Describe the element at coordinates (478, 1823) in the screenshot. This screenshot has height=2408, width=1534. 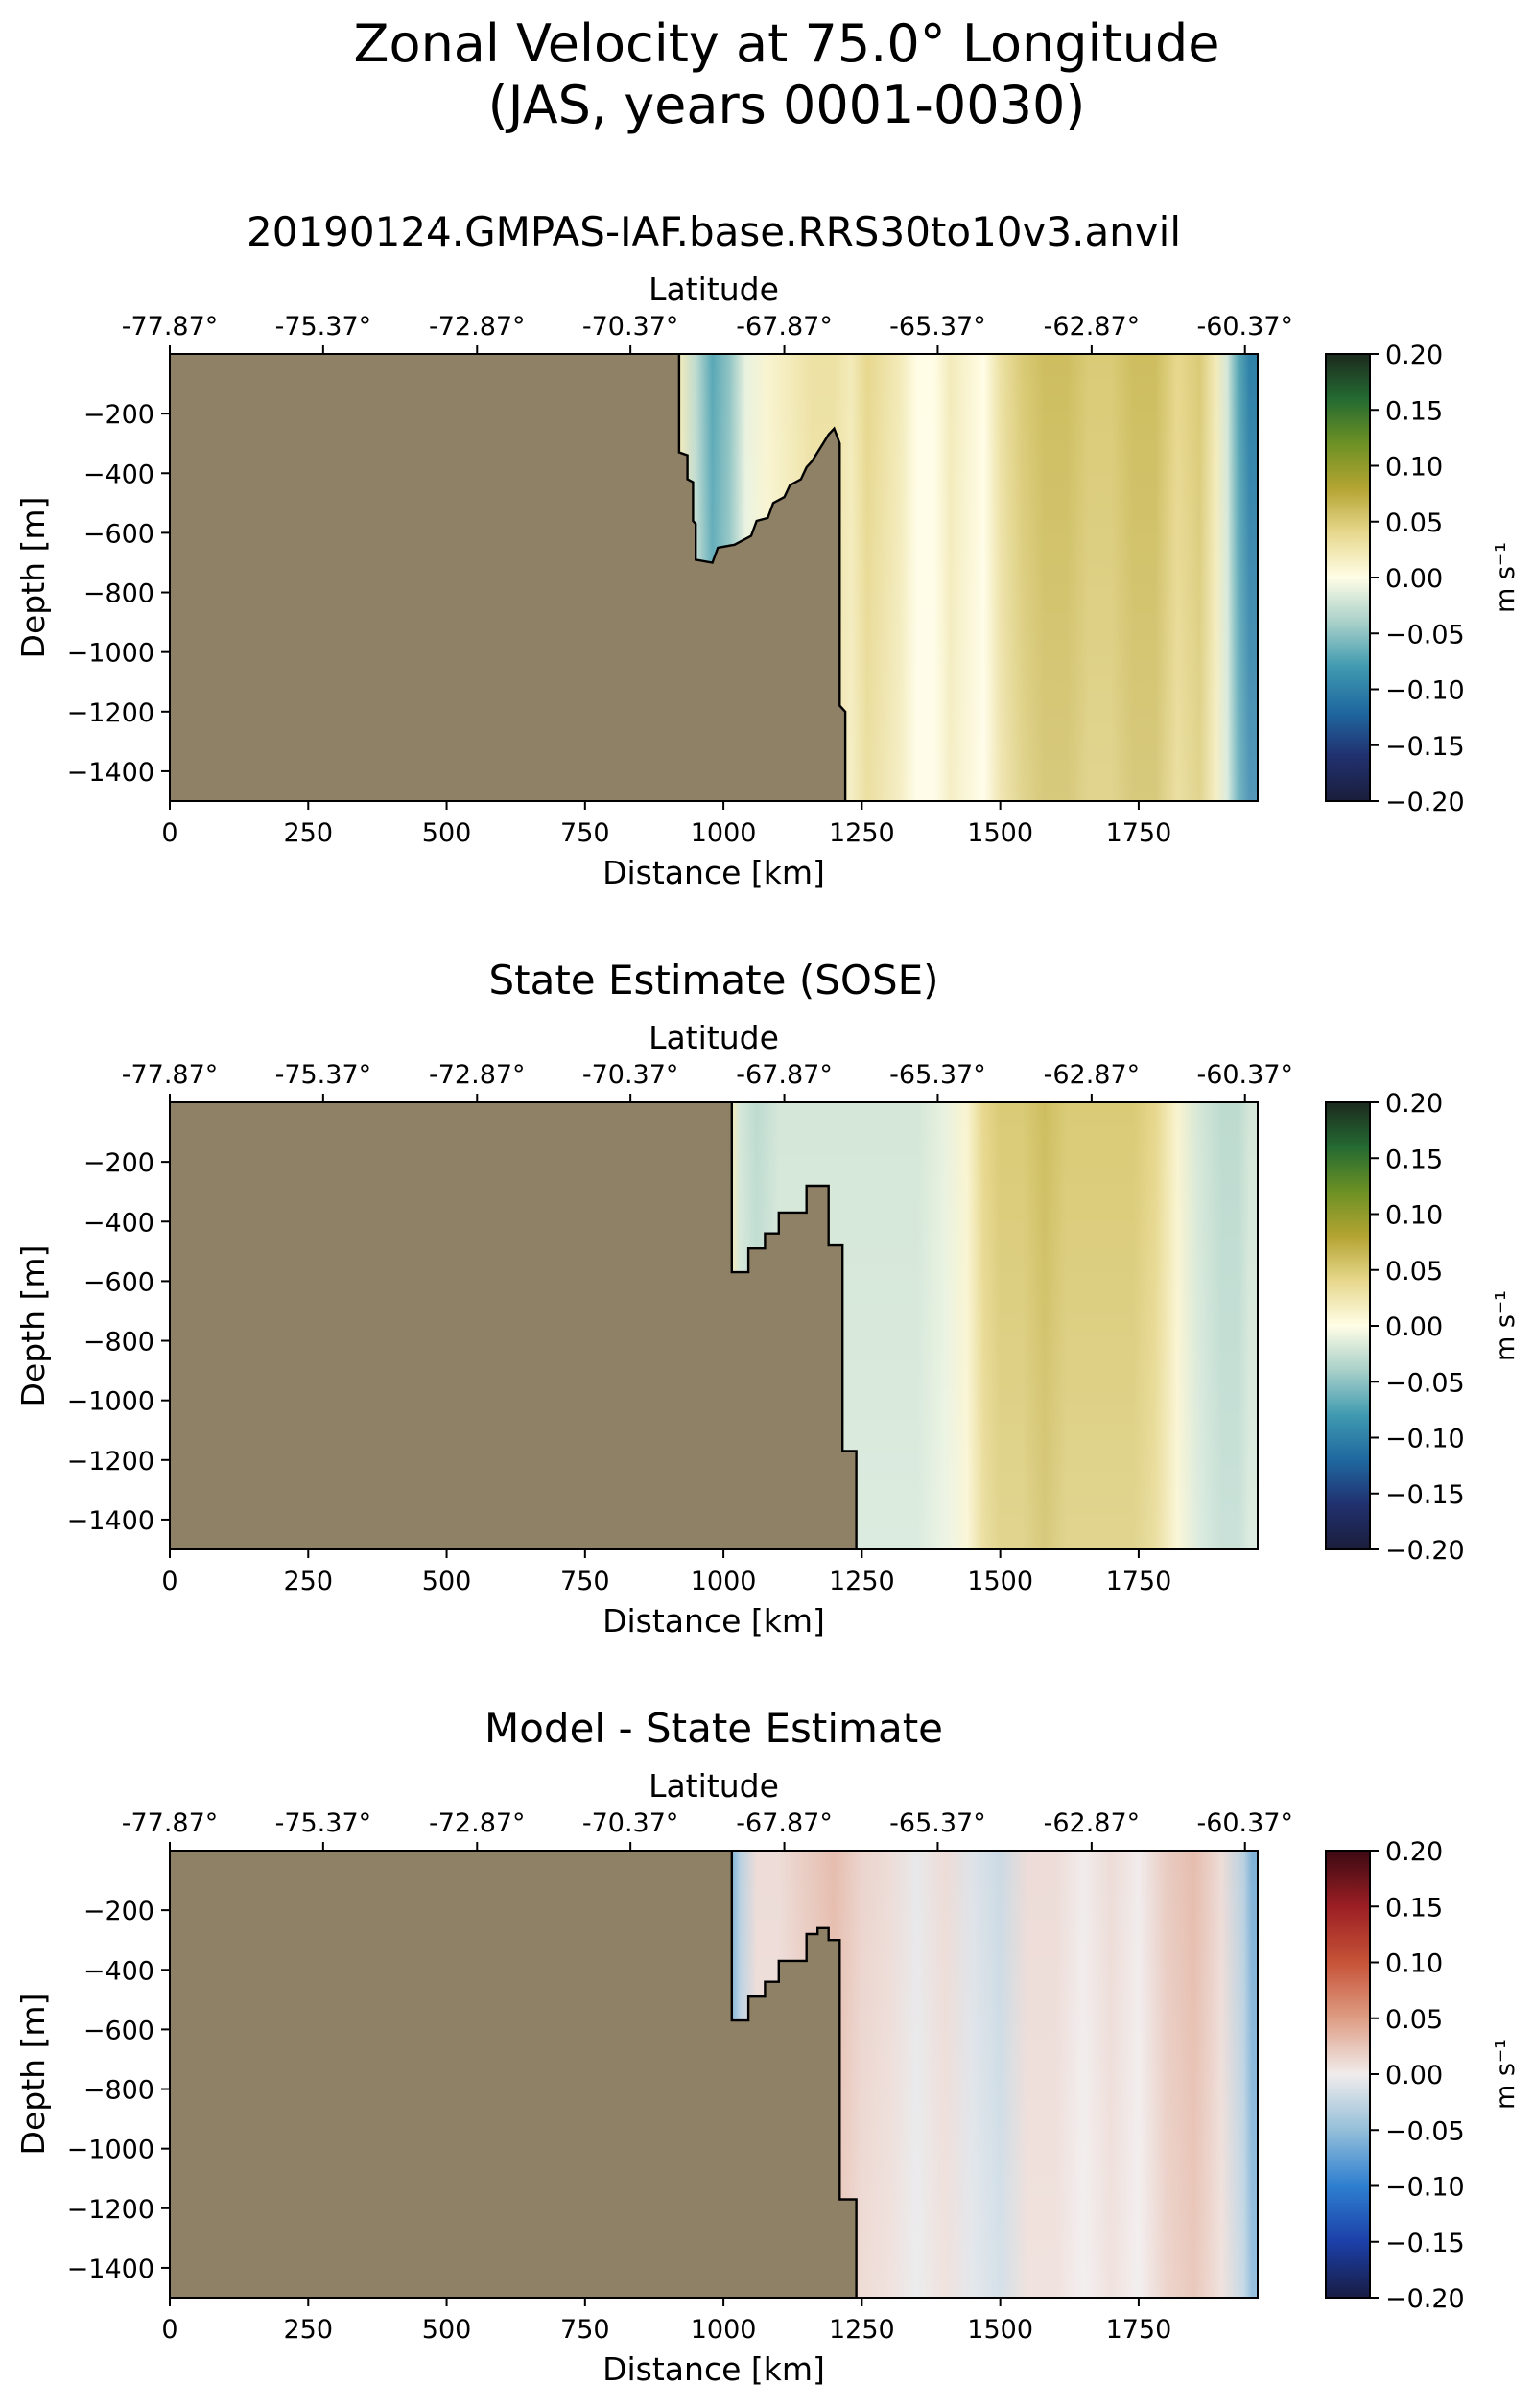
I see `top-tick-label: -72.87°` at that location.